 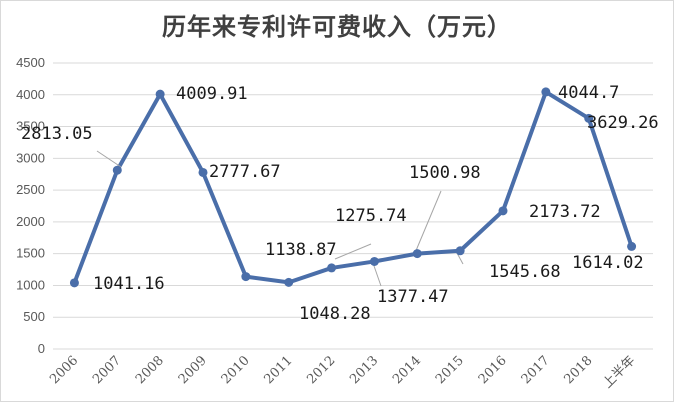 What do you see at coordinates (525, 272) in the screenshot?
I see `data-label: 1545.68` at bounding box center [525, 272].